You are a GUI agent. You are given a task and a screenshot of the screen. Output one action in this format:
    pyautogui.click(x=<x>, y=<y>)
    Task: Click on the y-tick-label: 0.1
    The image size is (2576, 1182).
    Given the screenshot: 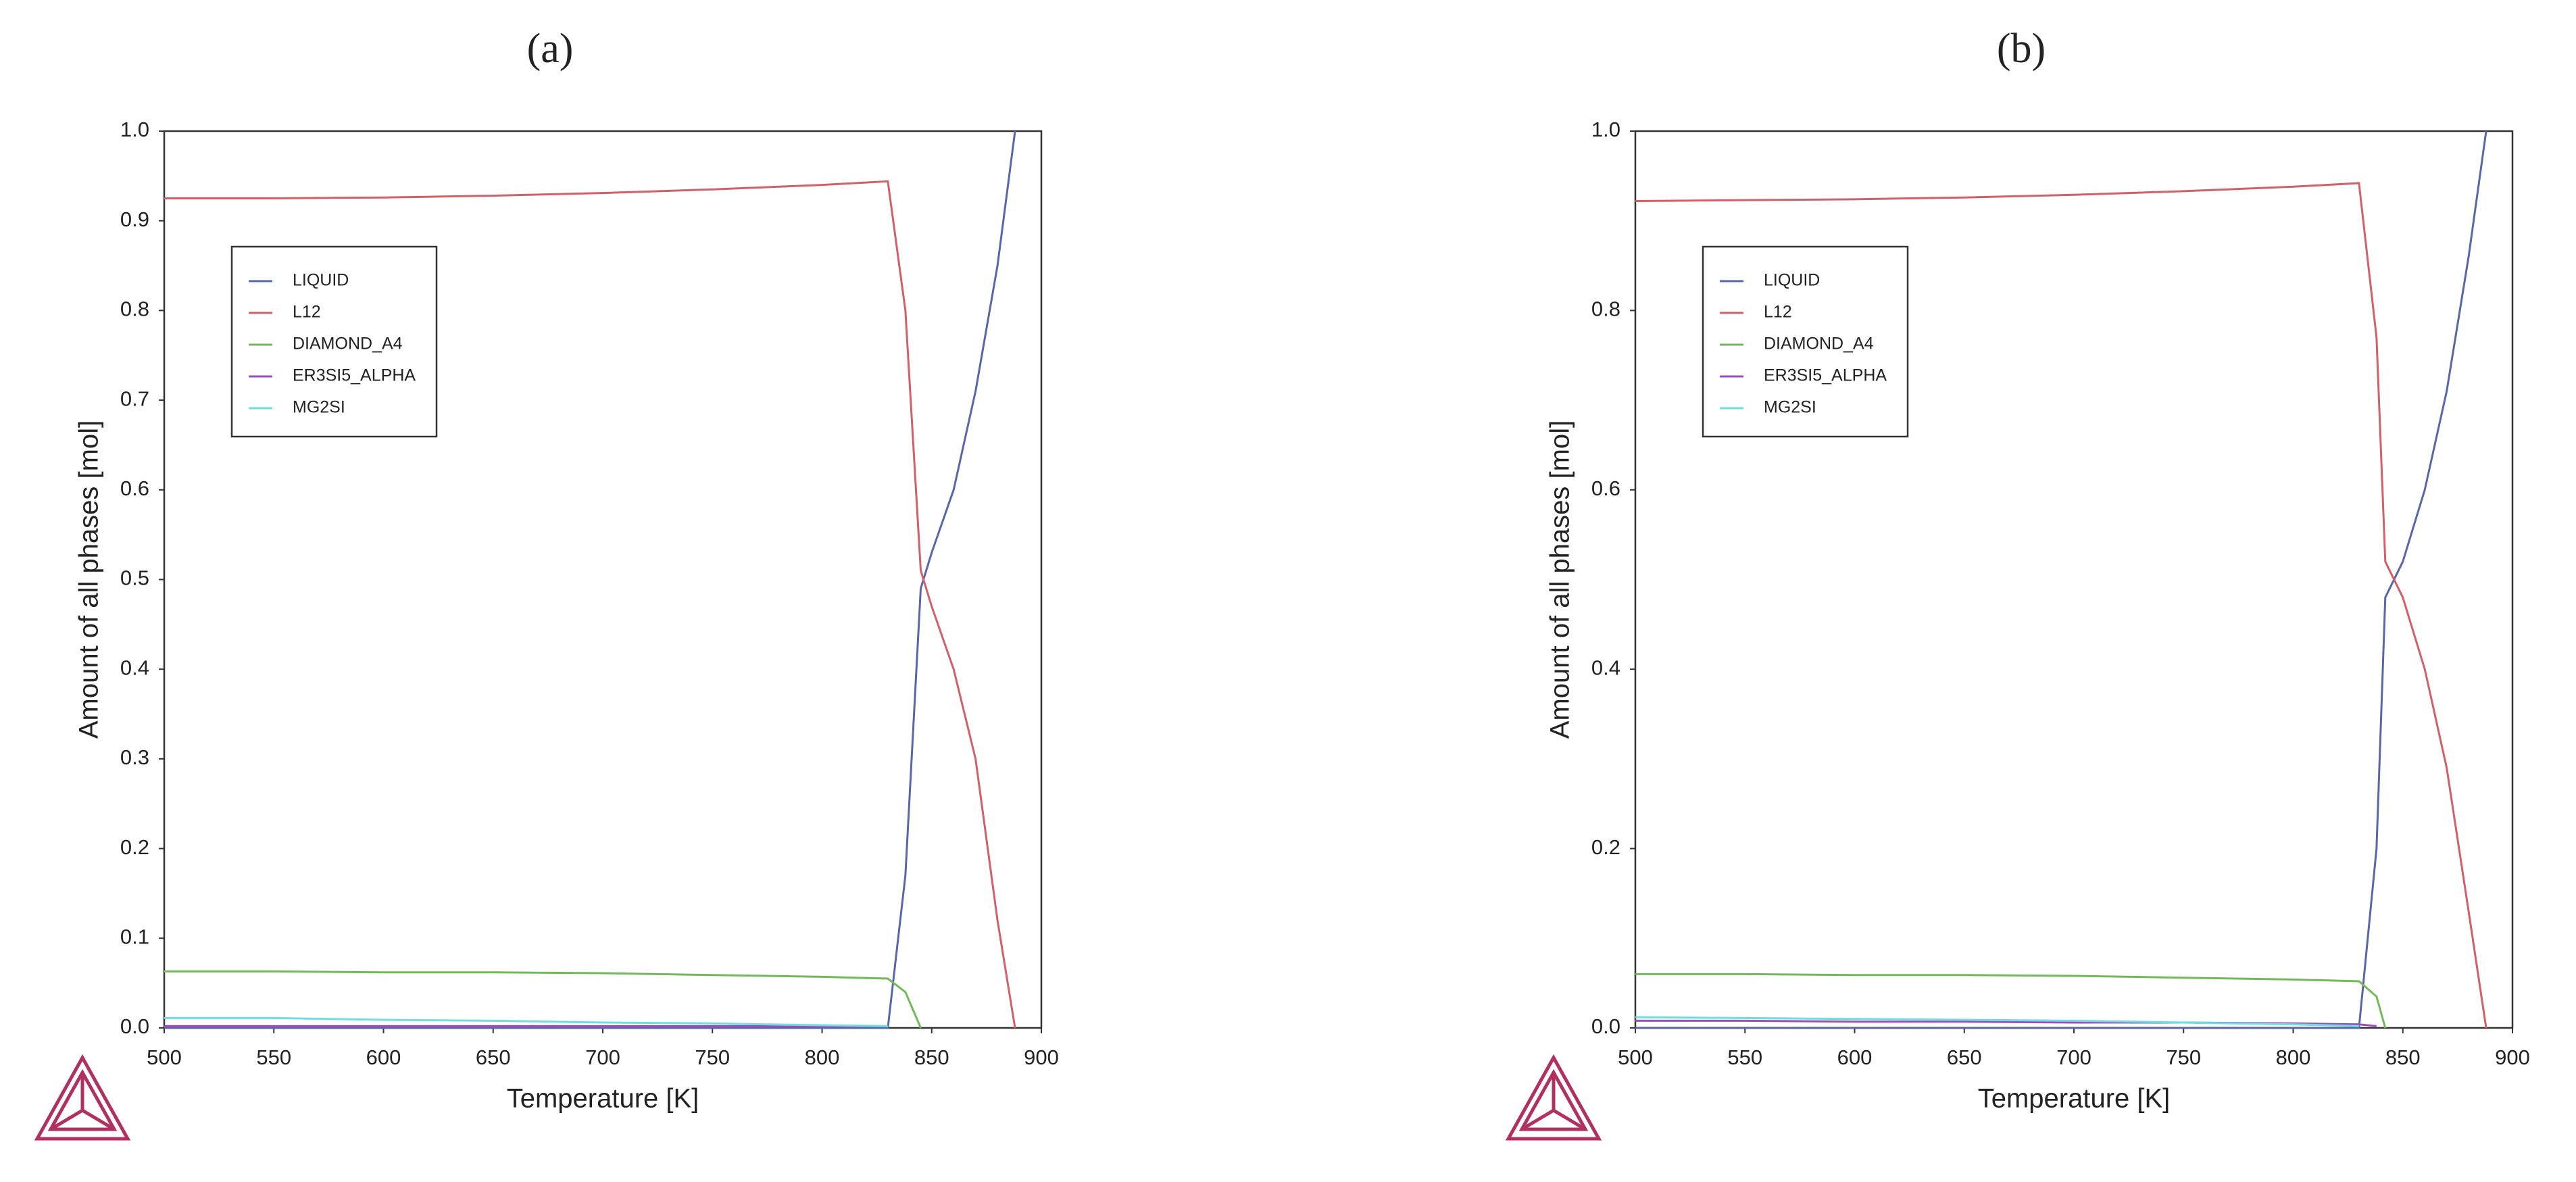 What is the action you would take?
    pyautogui.click(x=135, y=936)
    